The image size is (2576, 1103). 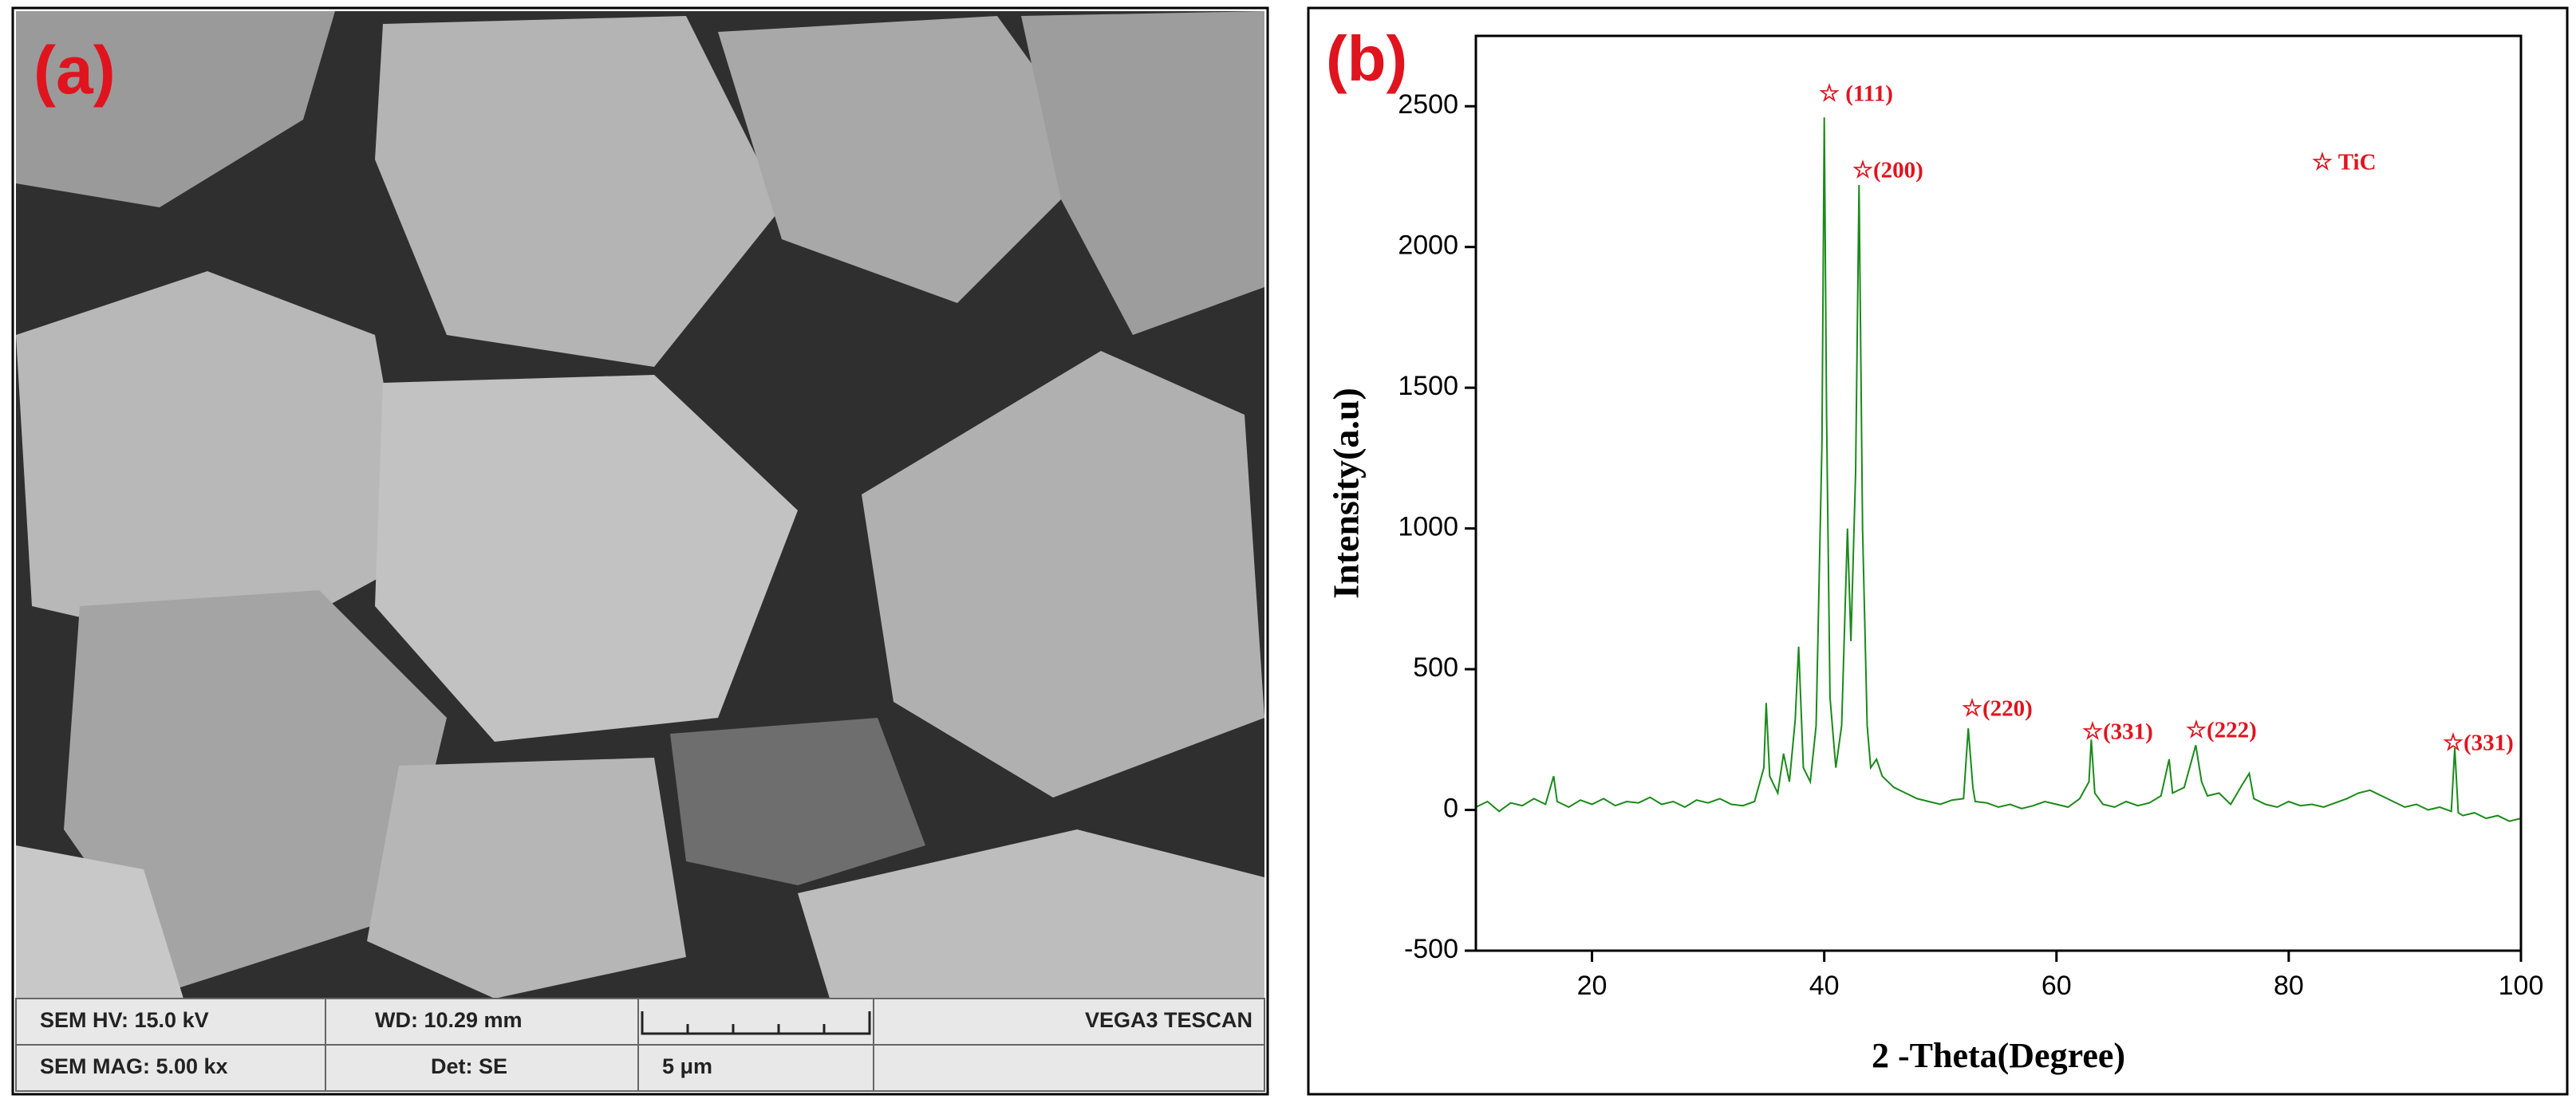 I want to click on peak-annotation: ☆ (111), so click(x=1856, y=94).